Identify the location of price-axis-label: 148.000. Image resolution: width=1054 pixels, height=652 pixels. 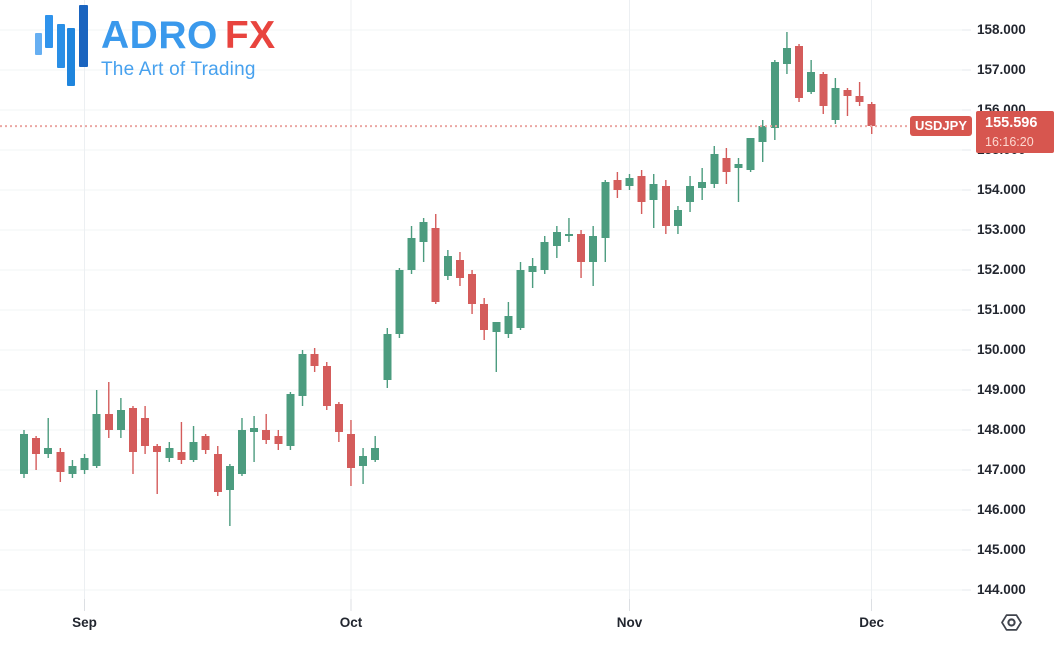
(1001, 429).